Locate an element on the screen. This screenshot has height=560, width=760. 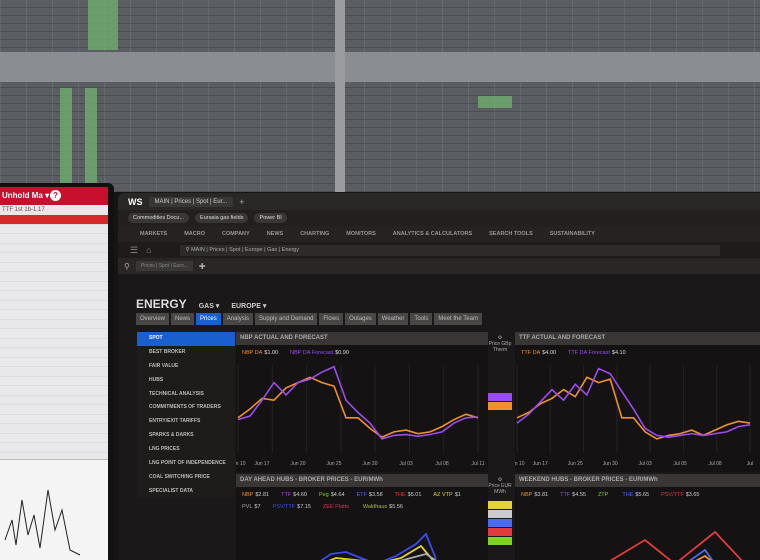
legend-name: NBP is located at coordinates (248, 495).